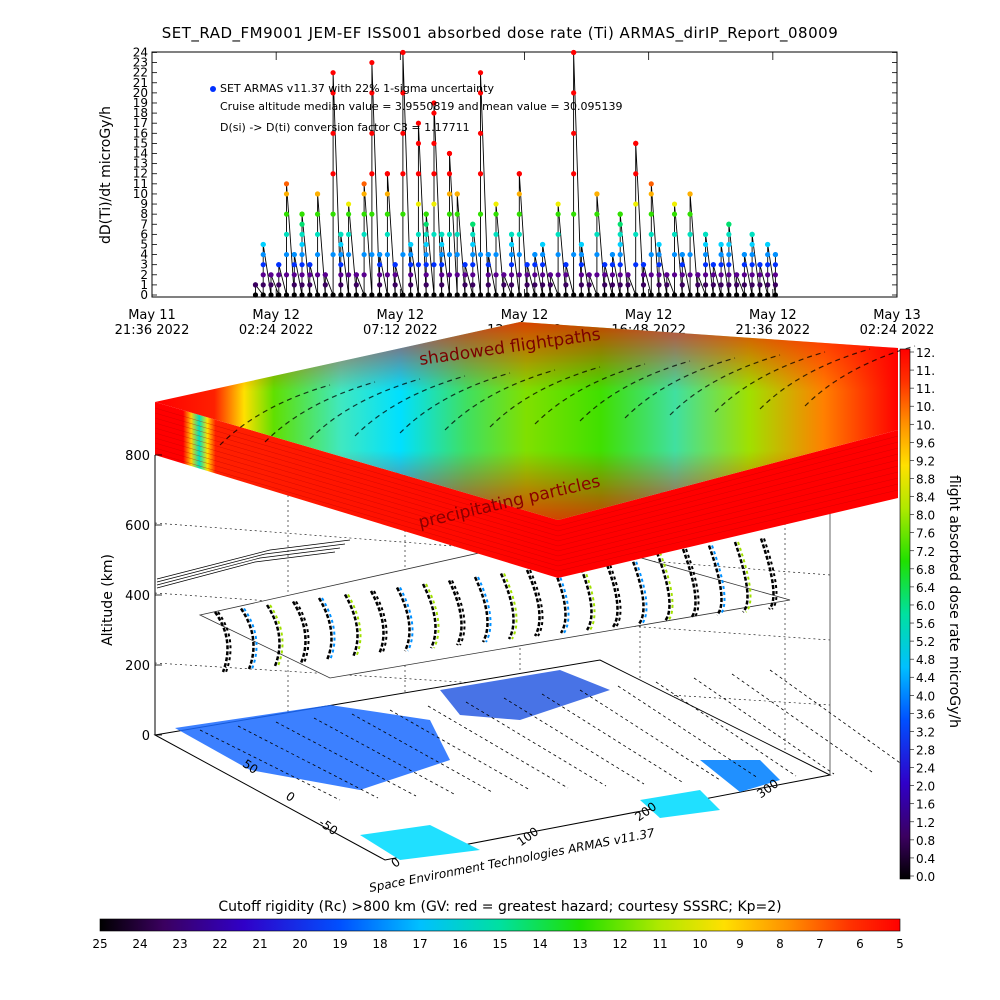  I want to click on dose-colorbar-tick: 6.8, so click(925, 570).